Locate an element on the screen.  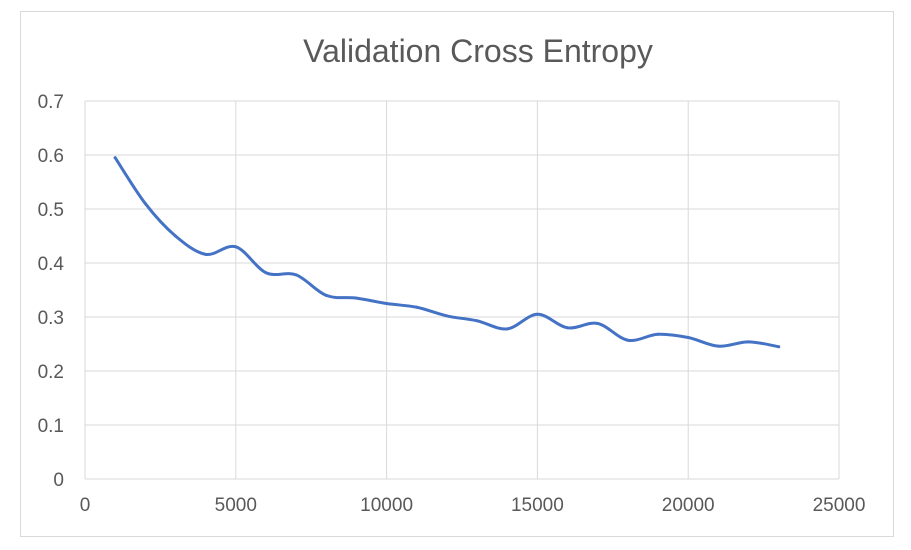
y-tick-label: 0.5 is located at coordinates (51, 210).